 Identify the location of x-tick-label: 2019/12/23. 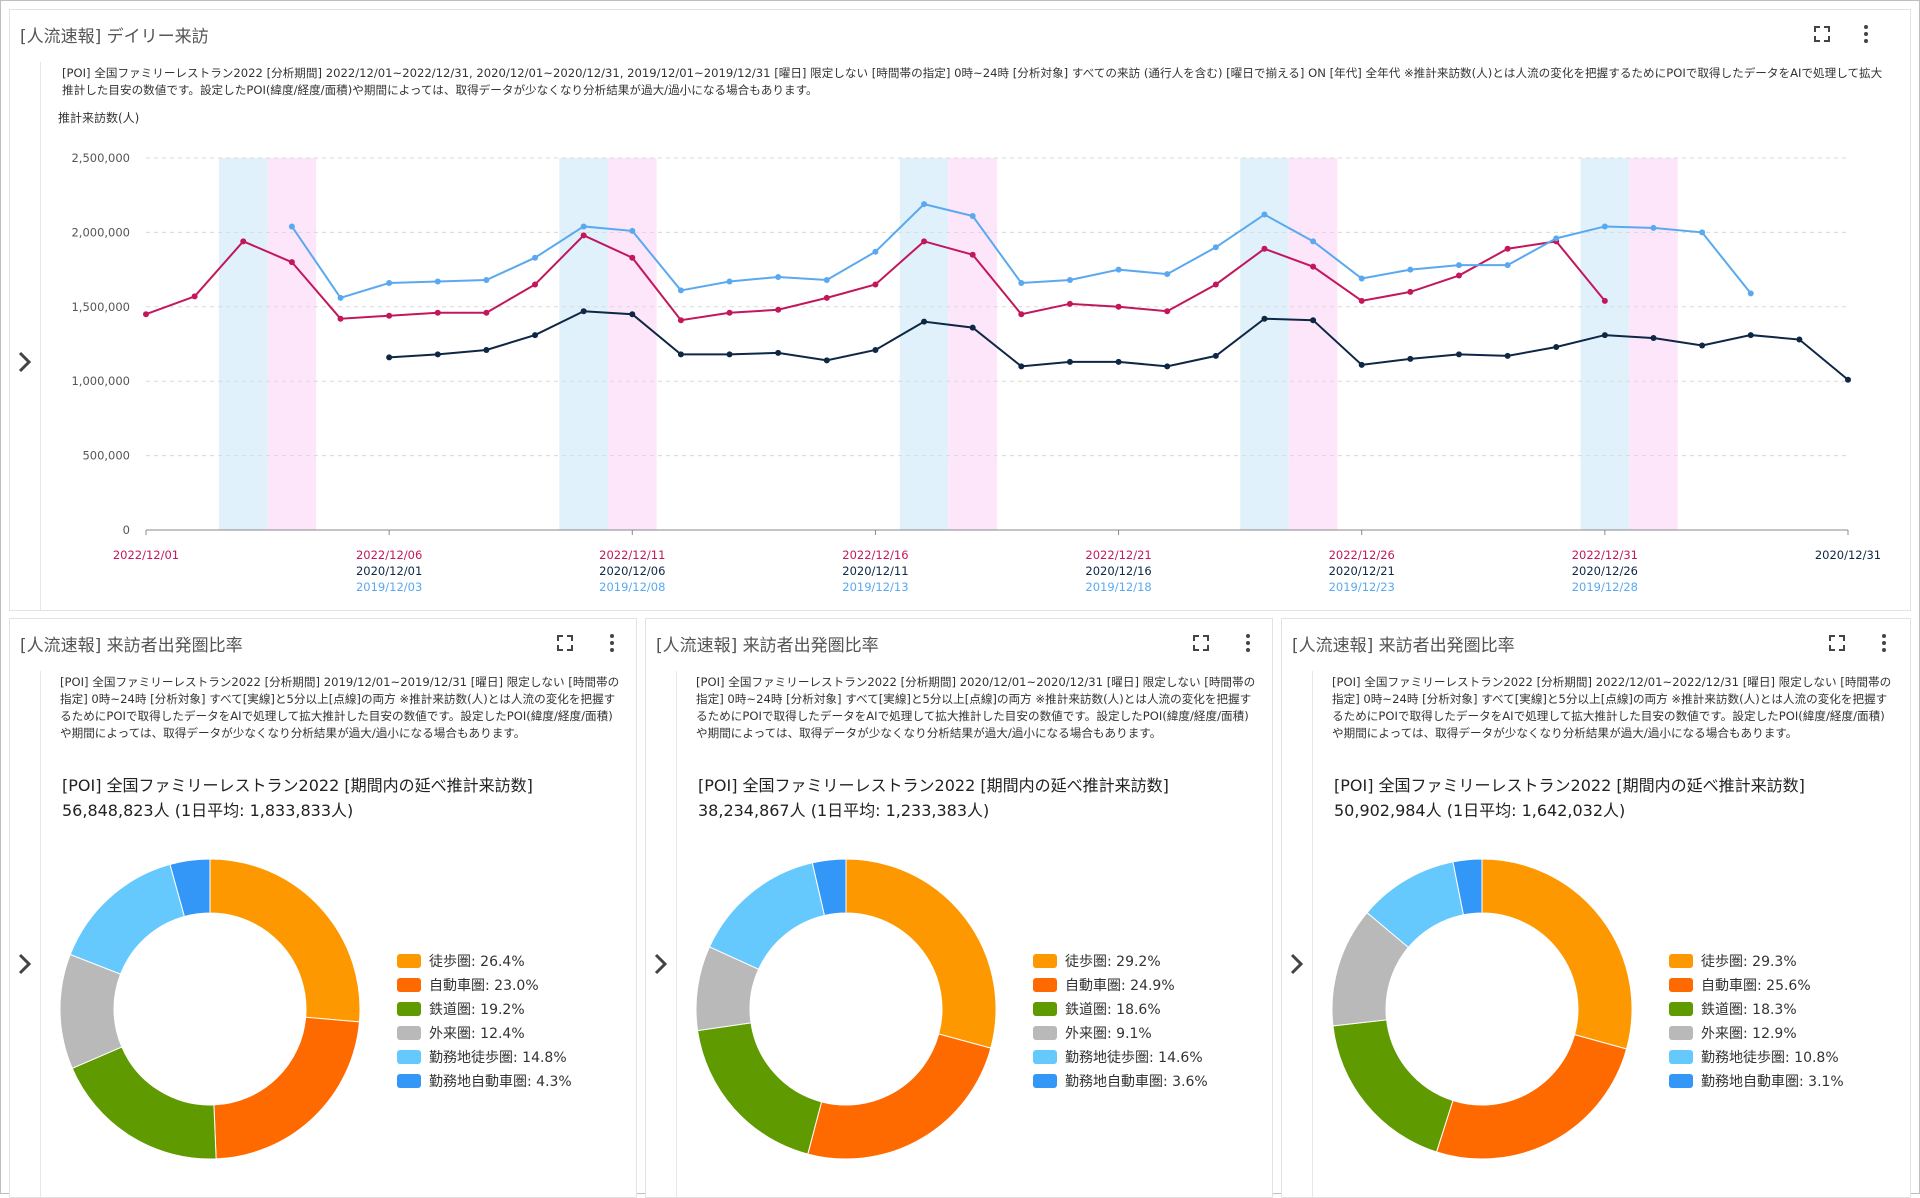
(1362, 587).